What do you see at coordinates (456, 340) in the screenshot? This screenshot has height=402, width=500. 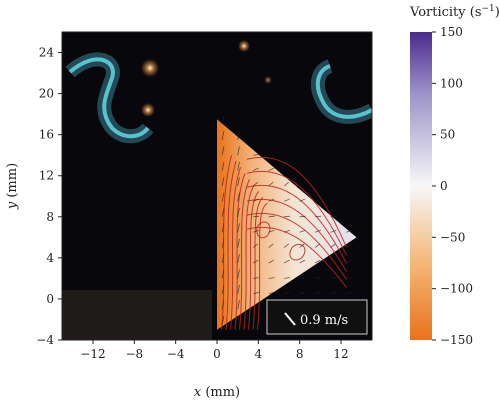 I see `colorbar-tick-label: −150` at bounding box center [456, 340].